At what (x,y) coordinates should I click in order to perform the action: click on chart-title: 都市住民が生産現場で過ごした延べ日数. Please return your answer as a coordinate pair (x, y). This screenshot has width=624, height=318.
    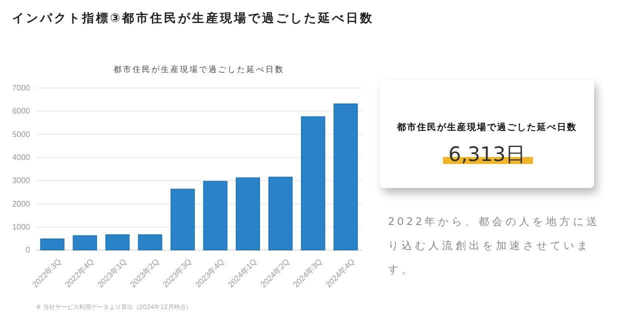
    Looking at the image, I should click on (199, 69).